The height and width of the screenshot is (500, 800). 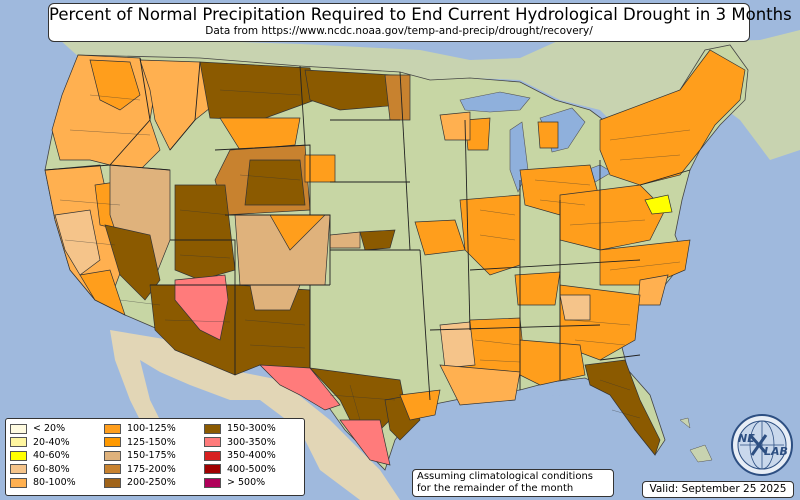 I want to click on legend-item: 400-500%, so click(x=240, y=470).